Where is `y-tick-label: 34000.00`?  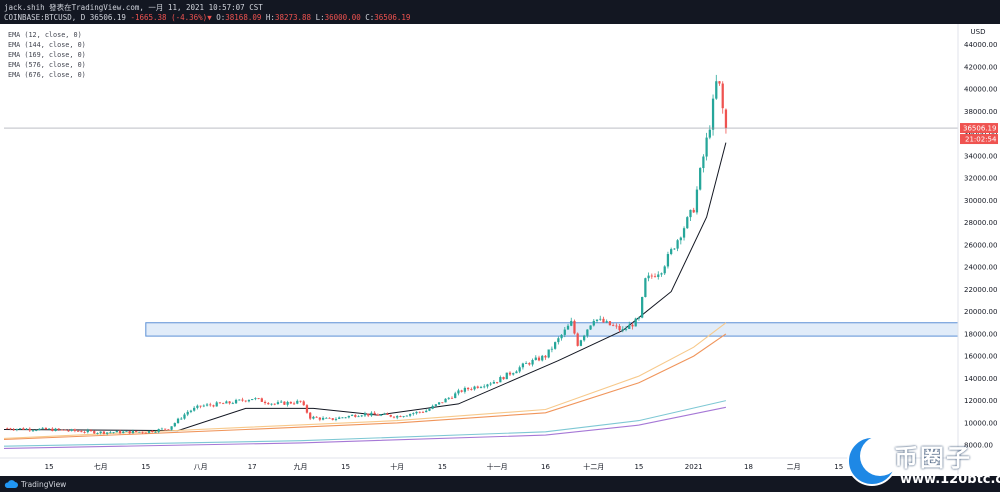
y-tick-label: 34000.00 is located at coordinates (980, 156).